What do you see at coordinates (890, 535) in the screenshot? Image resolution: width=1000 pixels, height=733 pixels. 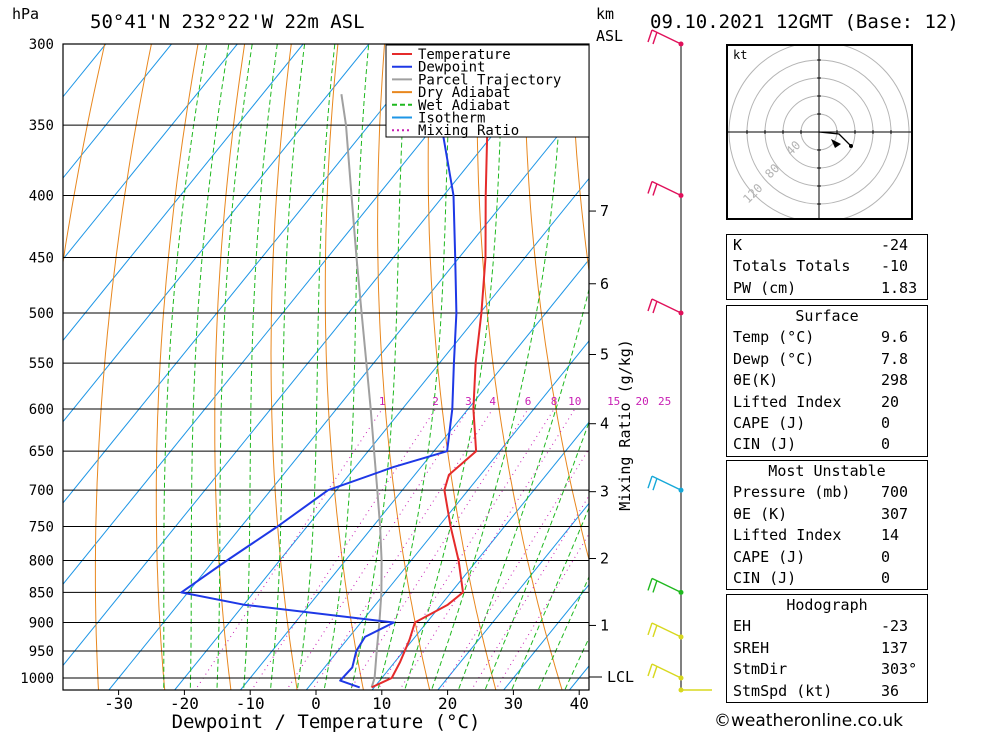 I see `mu-value: 14` at bounding box center [890, 535].